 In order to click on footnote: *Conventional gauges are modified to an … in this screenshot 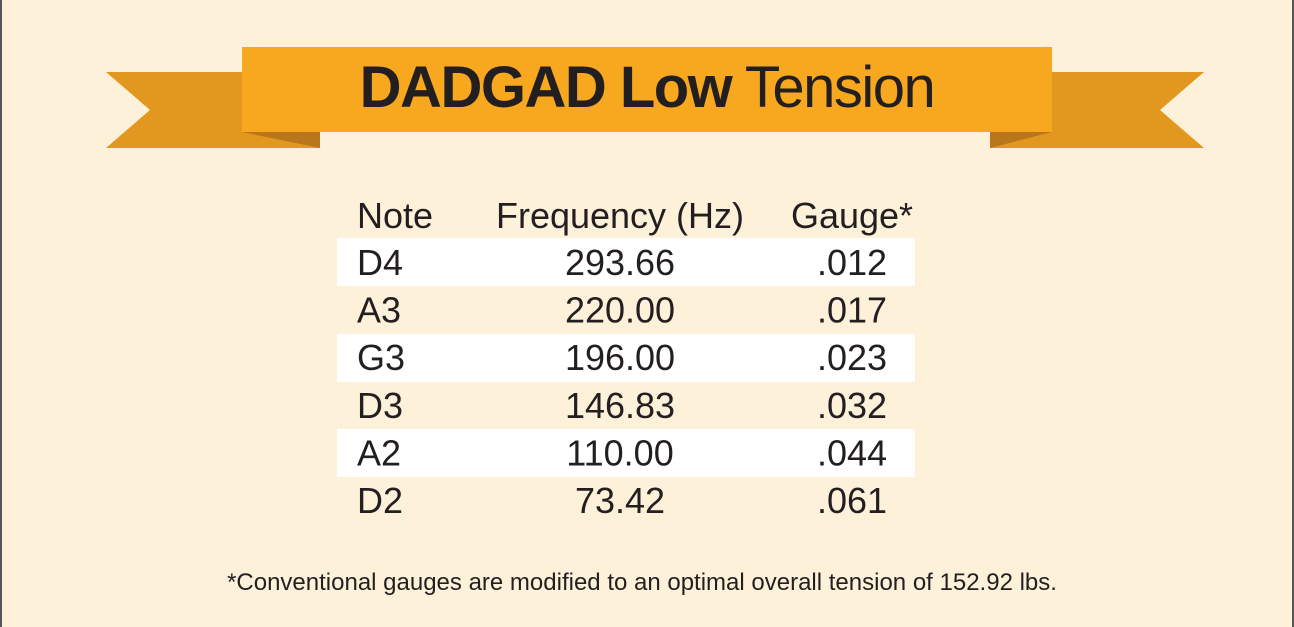, I will do `click(642, 582)`.